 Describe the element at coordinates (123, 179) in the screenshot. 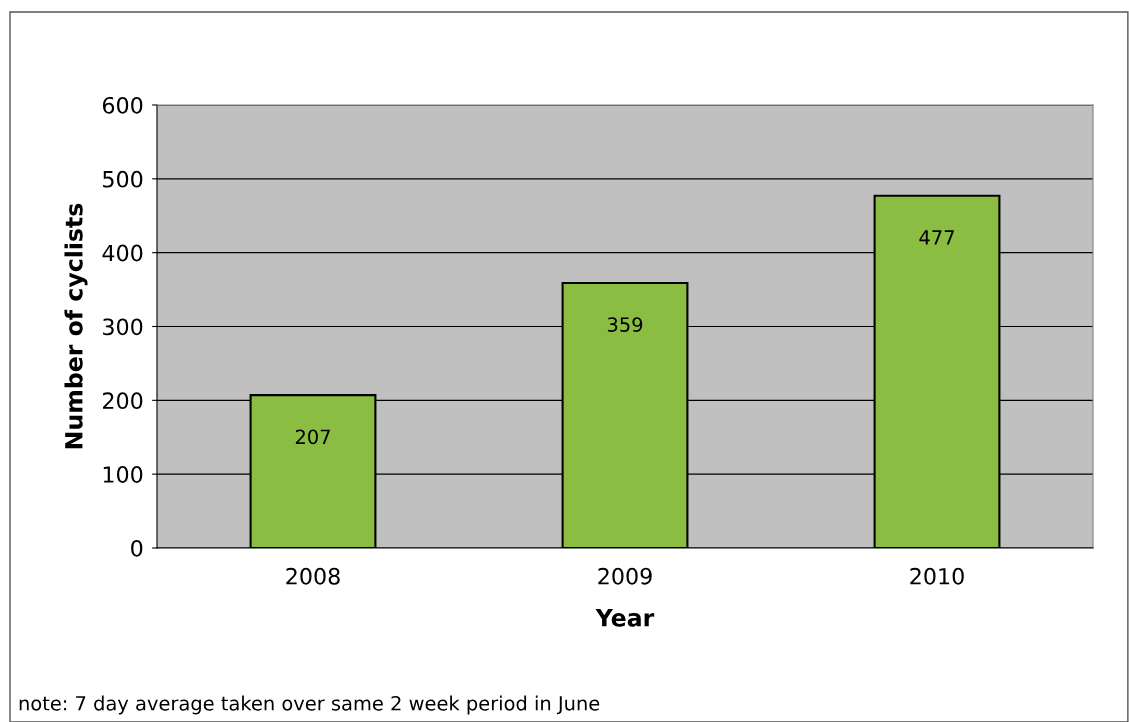

I see `y-tick-label: 500` at that location.